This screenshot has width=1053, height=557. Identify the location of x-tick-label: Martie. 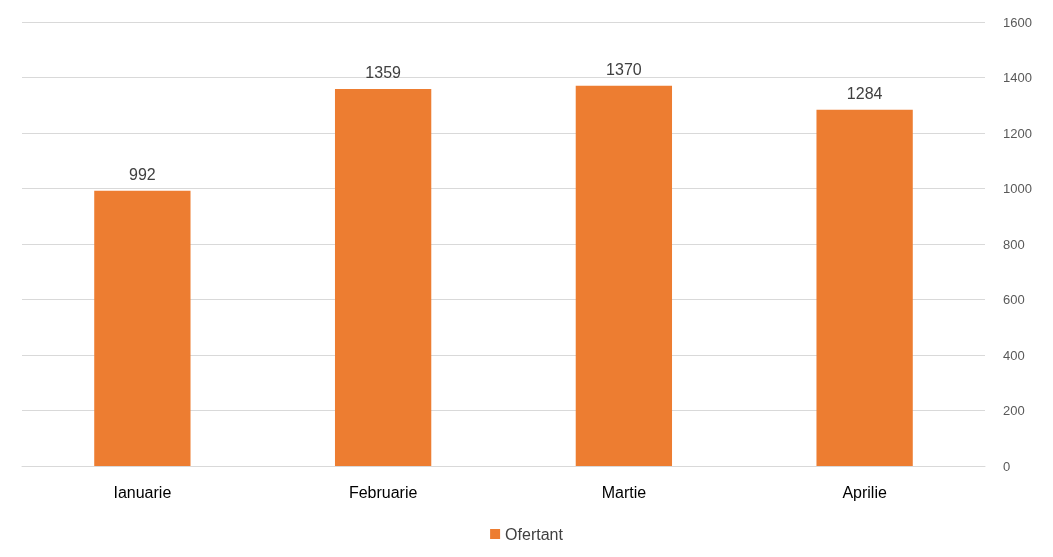
(624, 492).